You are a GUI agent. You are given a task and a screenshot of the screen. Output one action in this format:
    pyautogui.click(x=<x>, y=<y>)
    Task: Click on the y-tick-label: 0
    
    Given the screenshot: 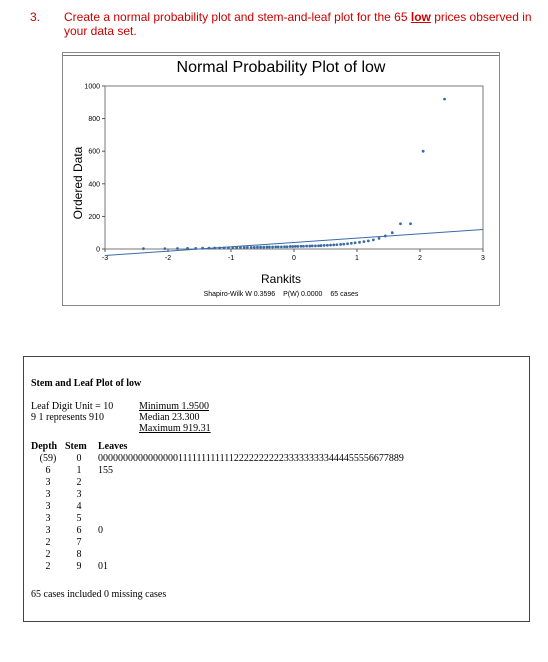 What is the action you would take?
    pyautogui.click(x=98, y=250)
    